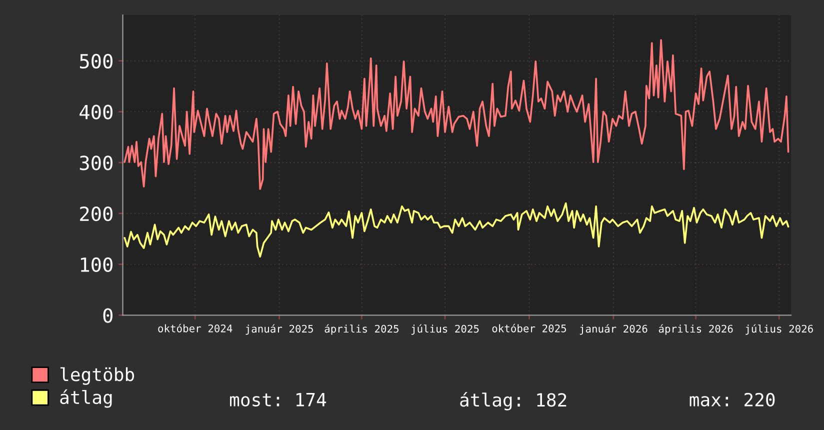 This screenshot has width=824, height=430. I want to click on x-tick-label: július 2025, so click(445, 329).